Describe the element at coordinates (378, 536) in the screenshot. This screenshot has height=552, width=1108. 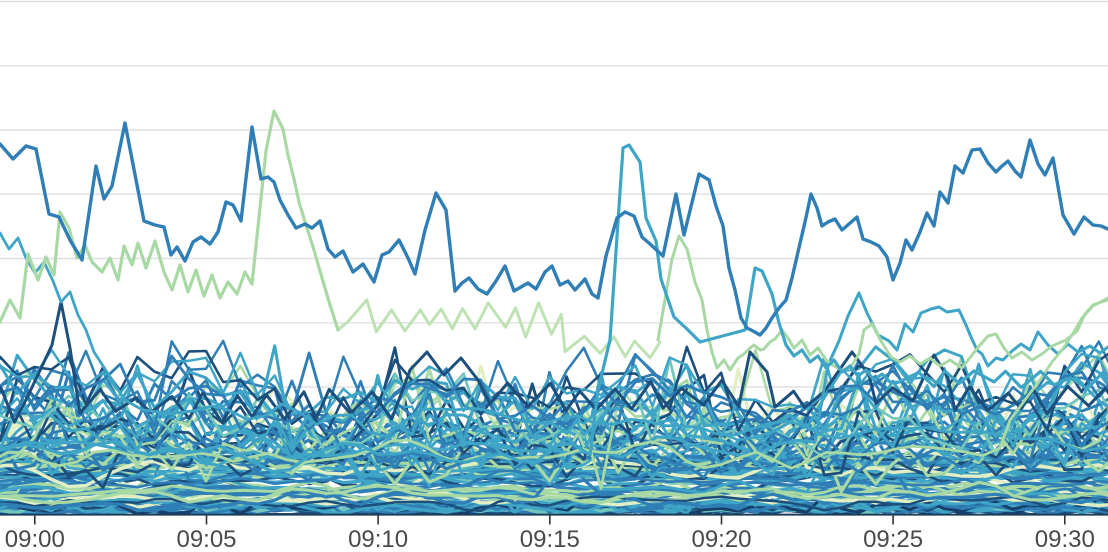
I see `svg-text: 09:10` at that location.